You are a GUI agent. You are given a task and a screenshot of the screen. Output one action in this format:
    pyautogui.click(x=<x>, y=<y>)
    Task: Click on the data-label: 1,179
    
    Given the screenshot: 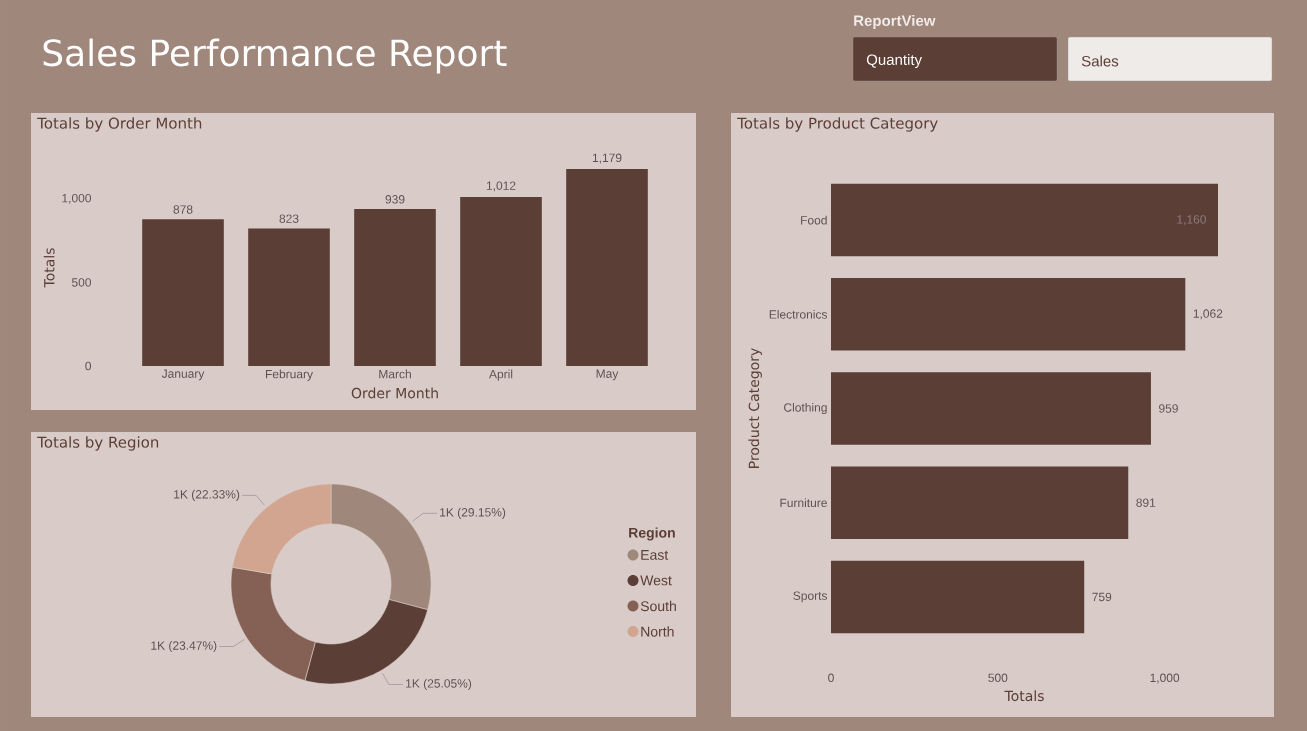 What is the action you would take?
    pyautogui.click(x=607, y=158)
    